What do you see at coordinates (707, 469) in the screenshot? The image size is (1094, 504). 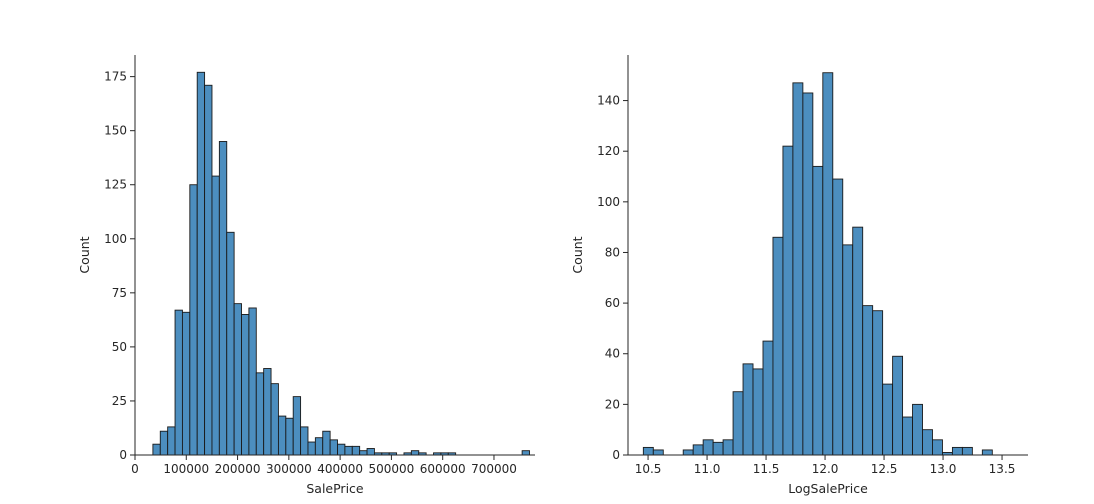 I see `x-tick-label: 11.0` at bounding box center [707, 469].